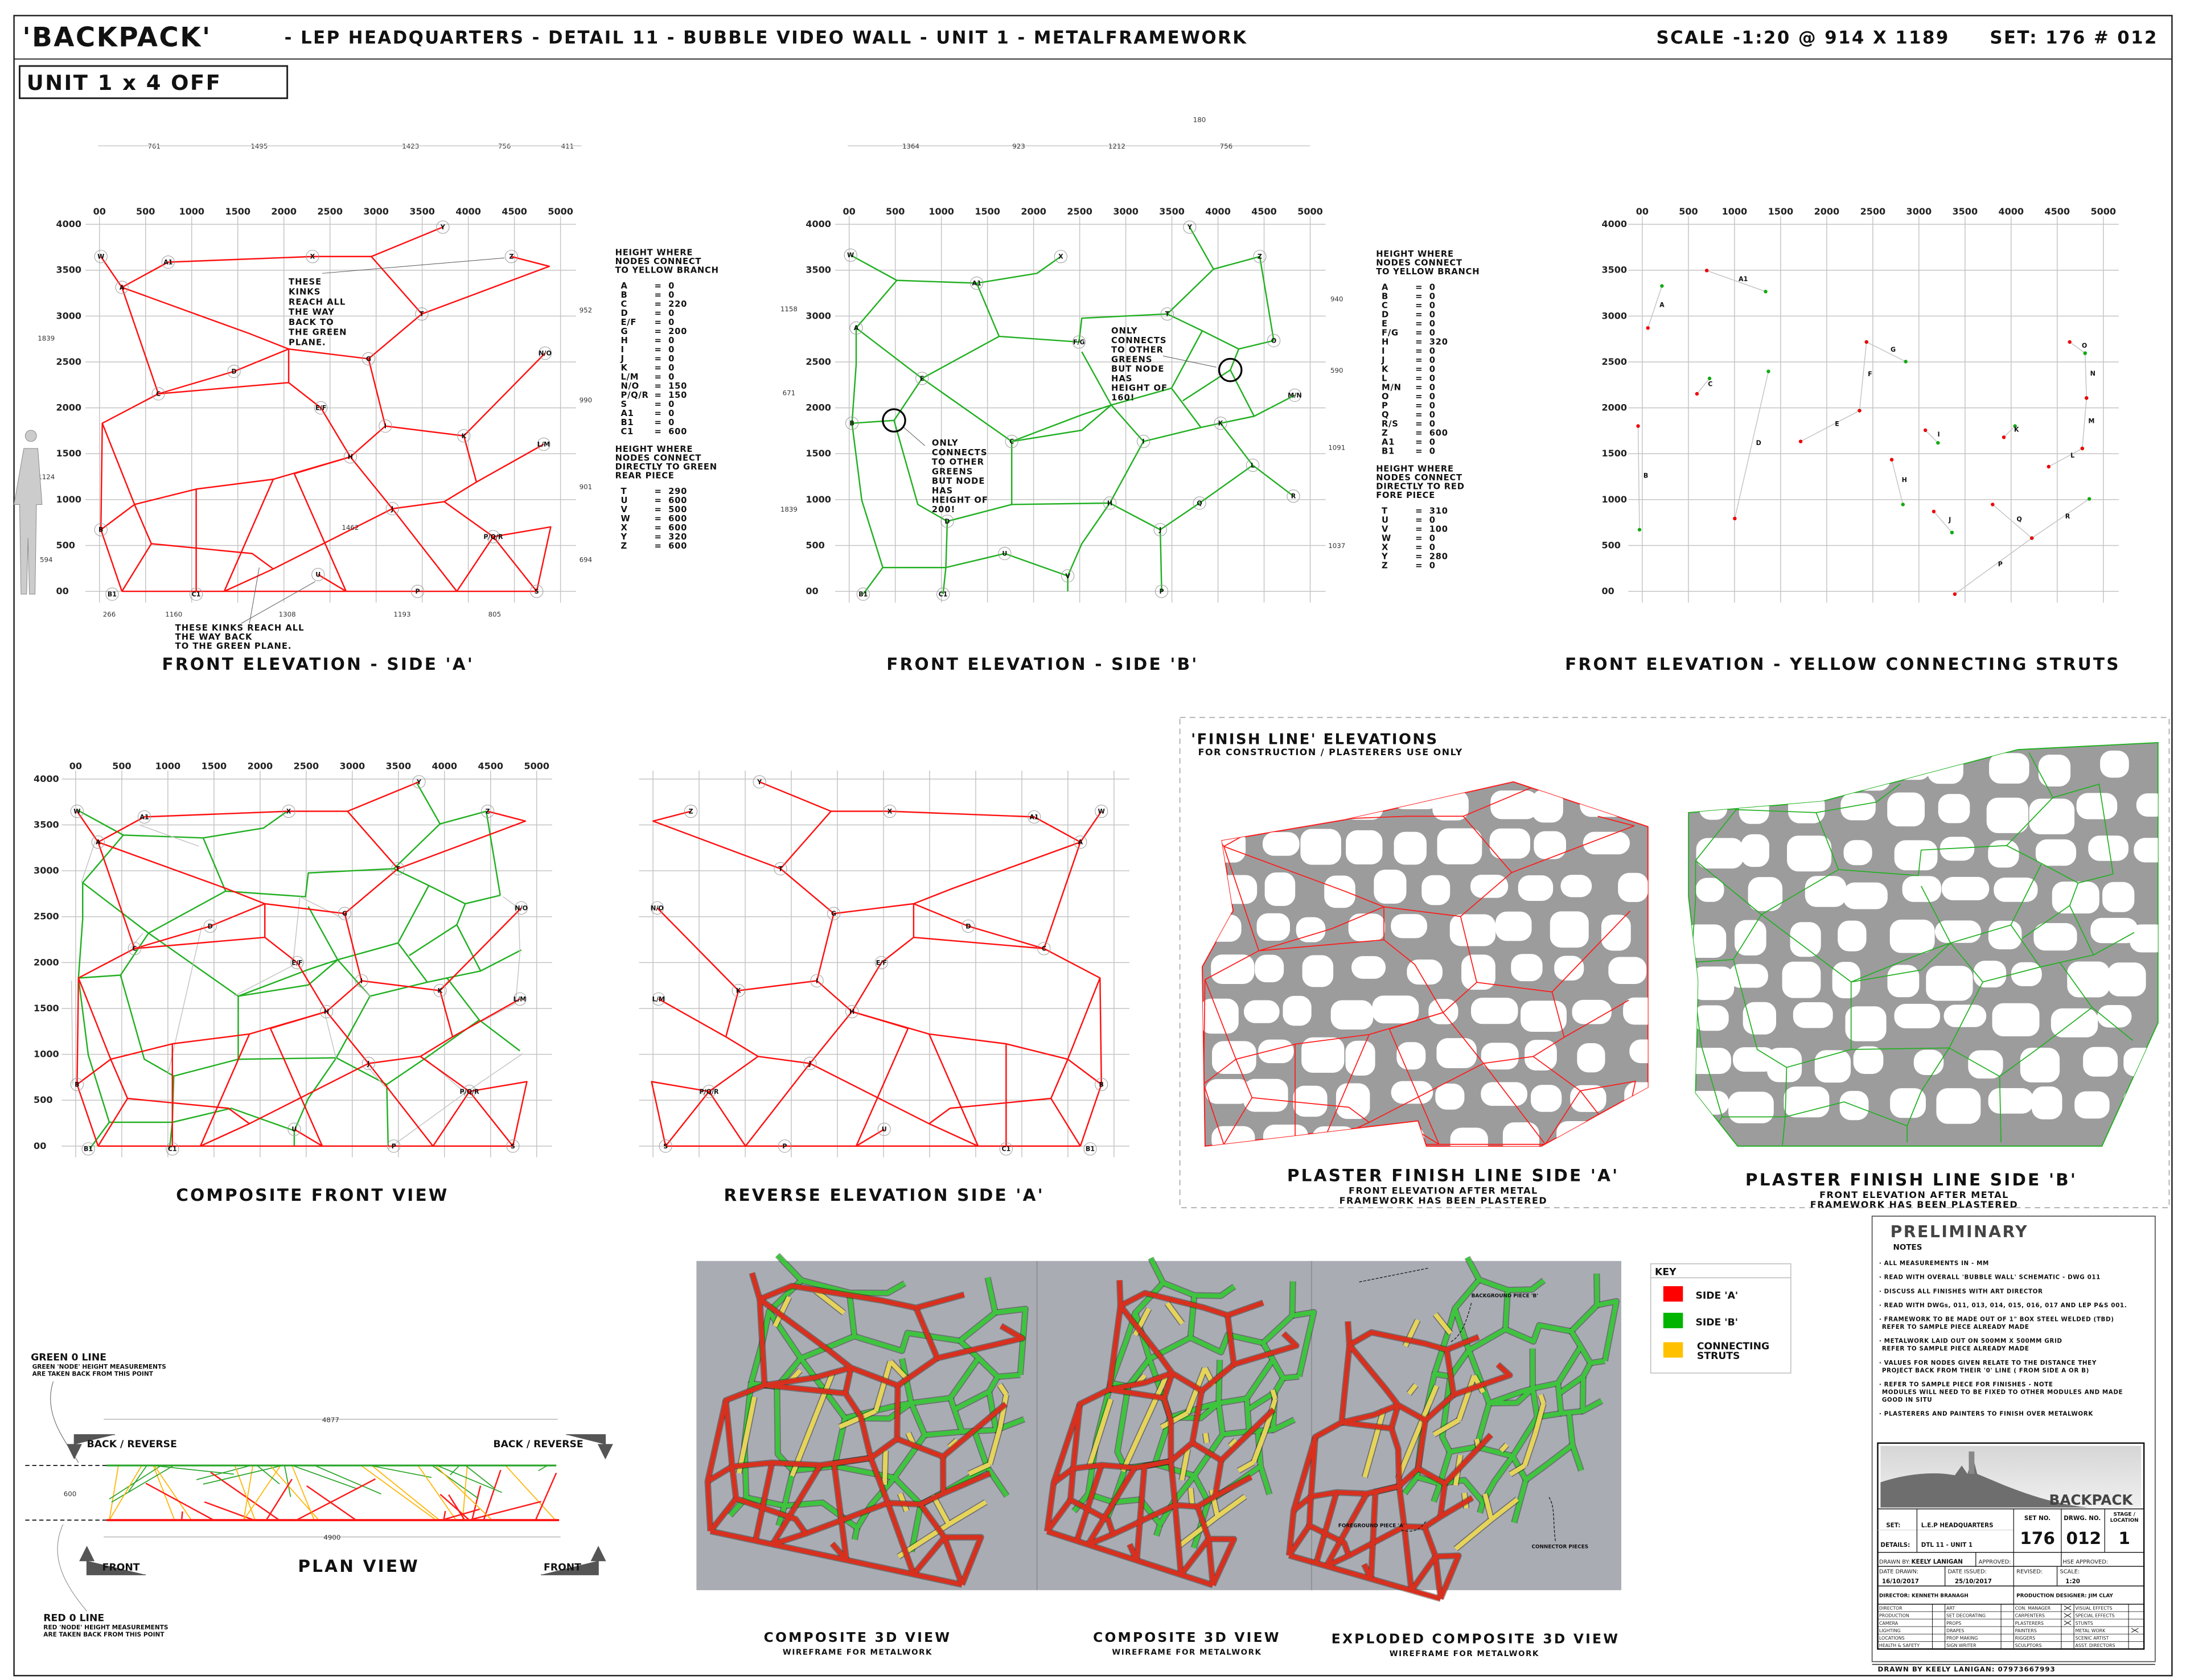 The width and height of the screenshot is (2186, 1680). What do you see at coordinates (1385, 406) in the screenshot?
I see `table-key: P` at bounding box center [1385, 406].